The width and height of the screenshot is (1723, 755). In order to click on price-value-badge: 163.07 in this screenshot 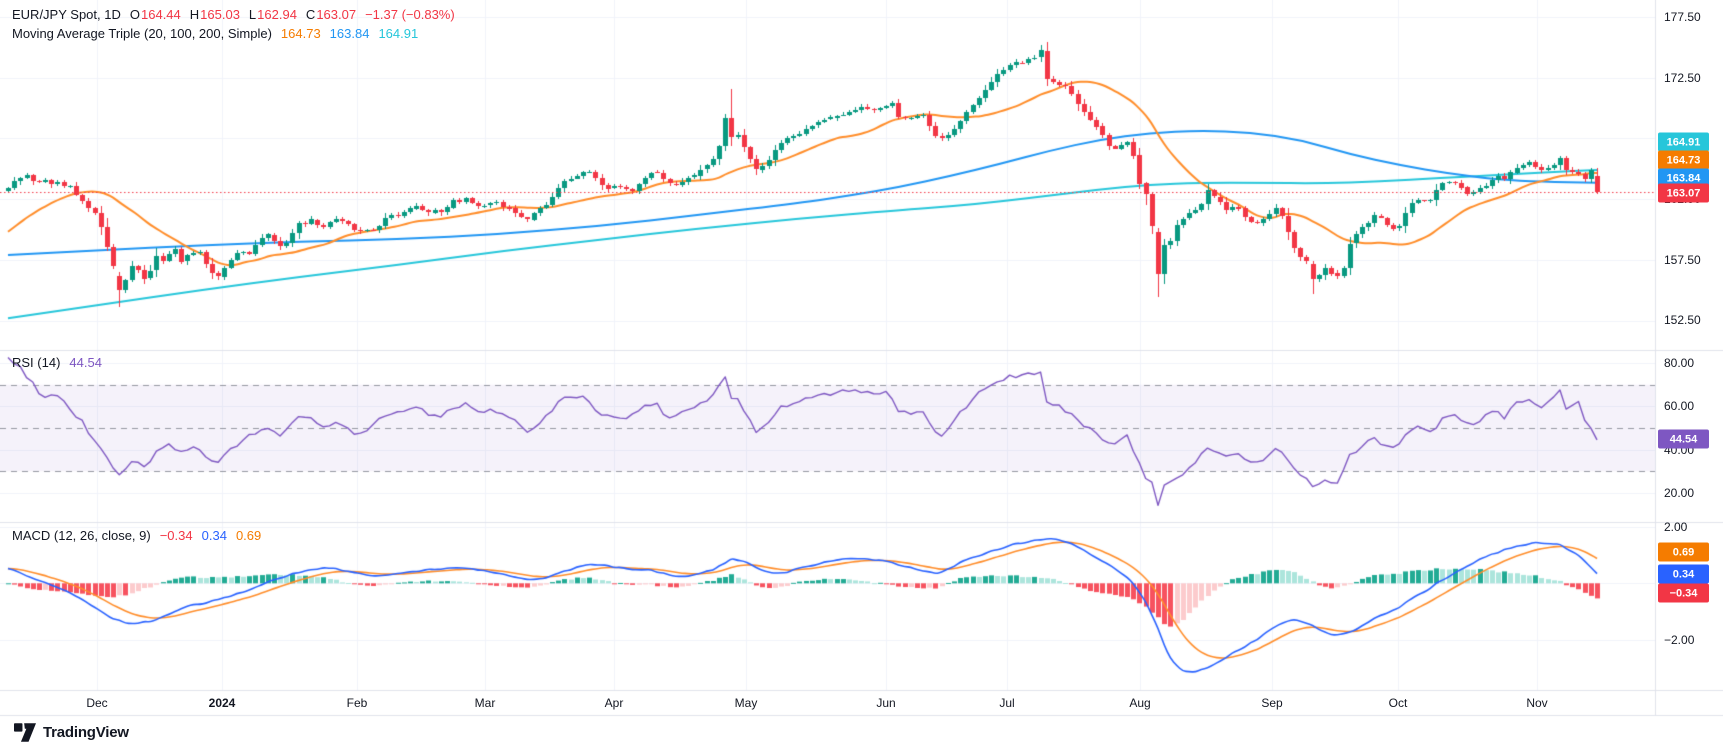, I will do `click(1683, 193)`.